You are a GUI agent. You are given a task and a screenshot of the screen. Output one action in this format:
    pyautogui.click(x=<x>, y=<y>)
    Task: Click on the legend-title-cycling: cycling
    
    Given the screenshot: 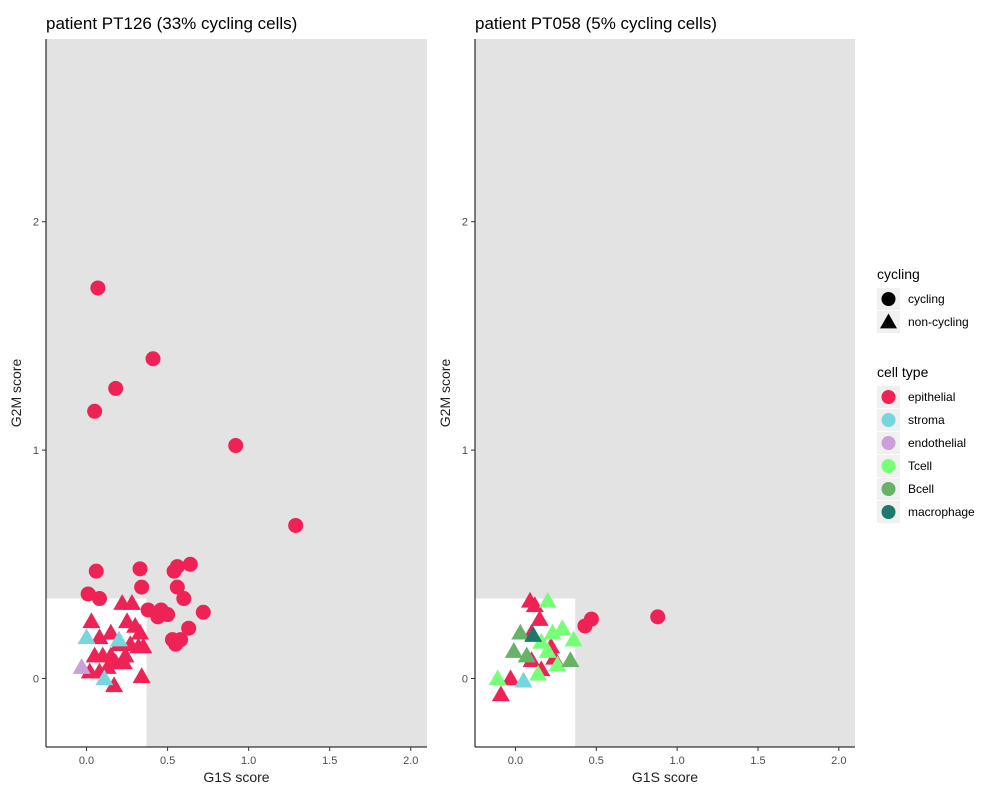 What is the action you would take?
    pyautogui.click(x=898, y=274)
    